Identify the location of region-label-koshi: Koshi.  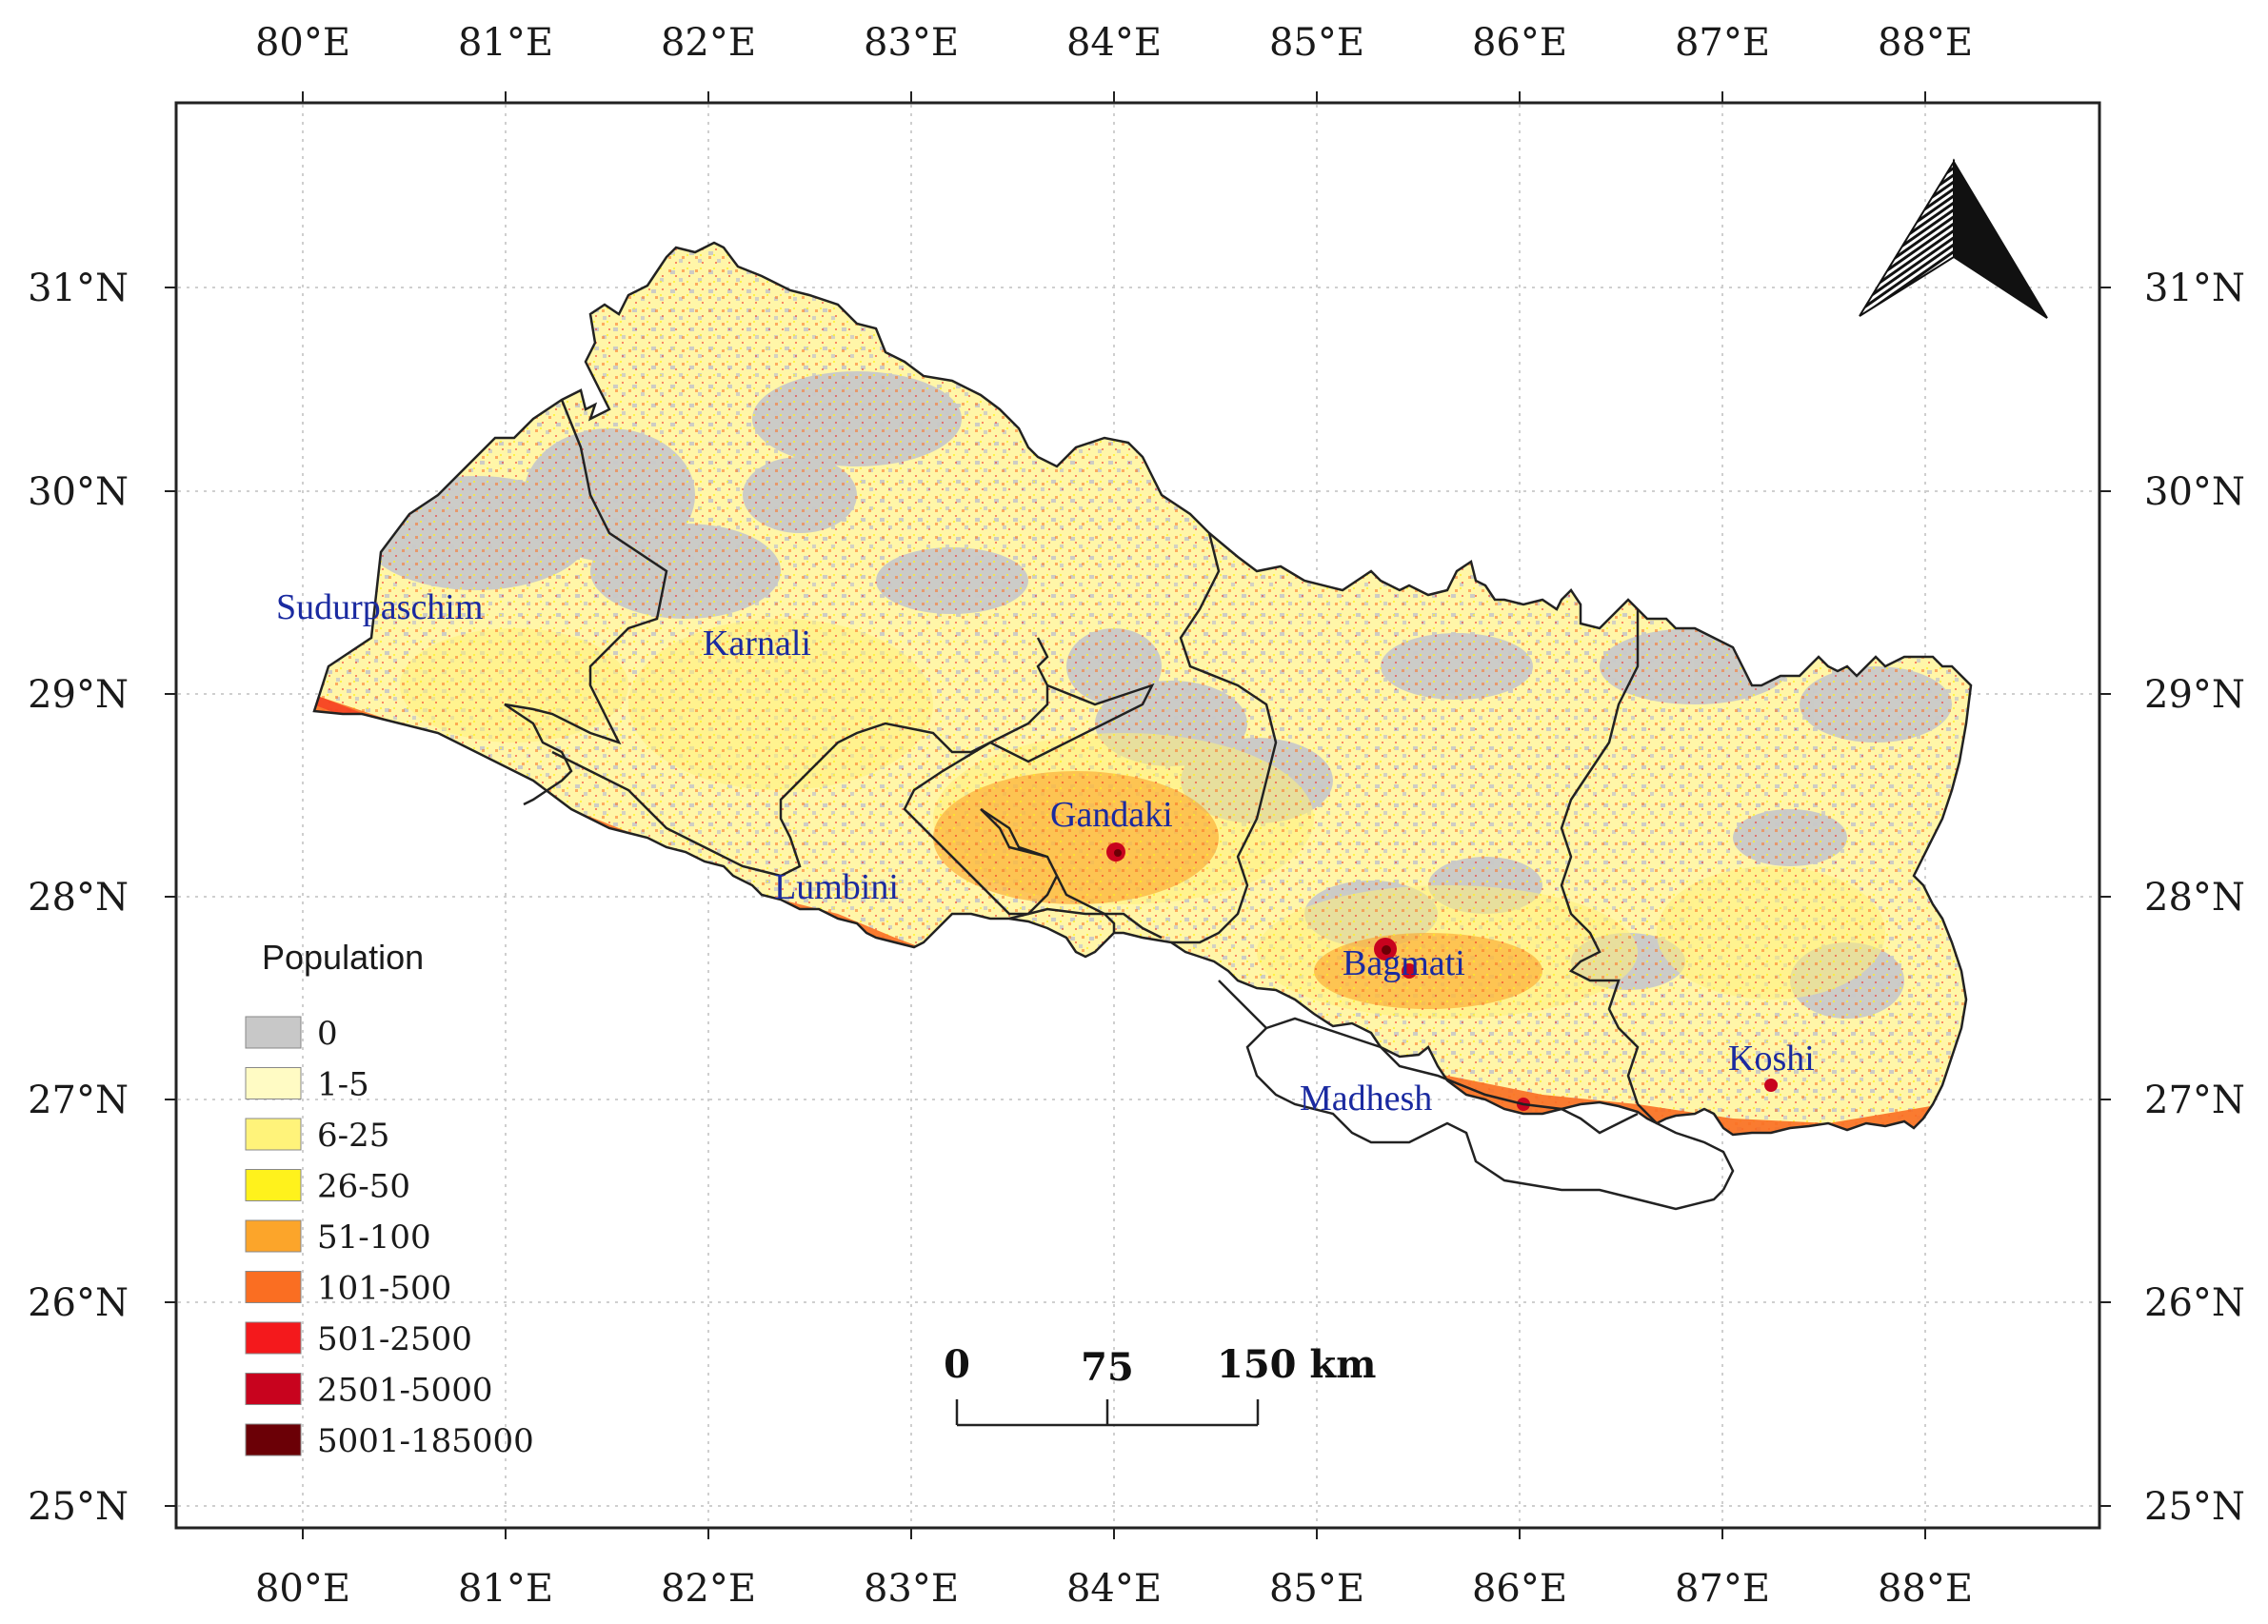
(1771, 1059).